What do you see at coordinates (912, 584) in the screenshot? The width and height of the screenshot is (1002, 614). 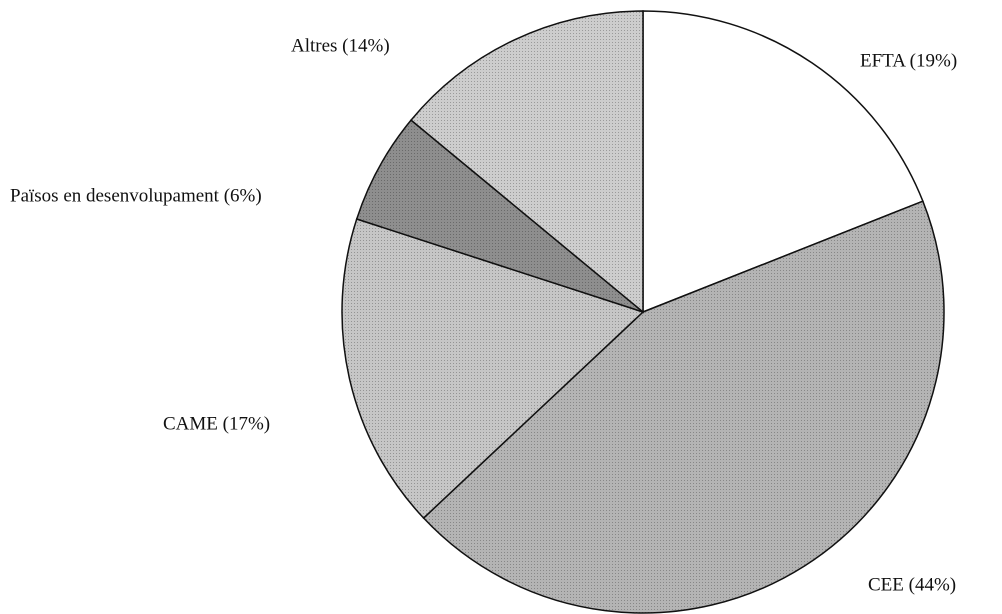 I see `slice-label: CEE (44%)` at bounding box center [912, 584].